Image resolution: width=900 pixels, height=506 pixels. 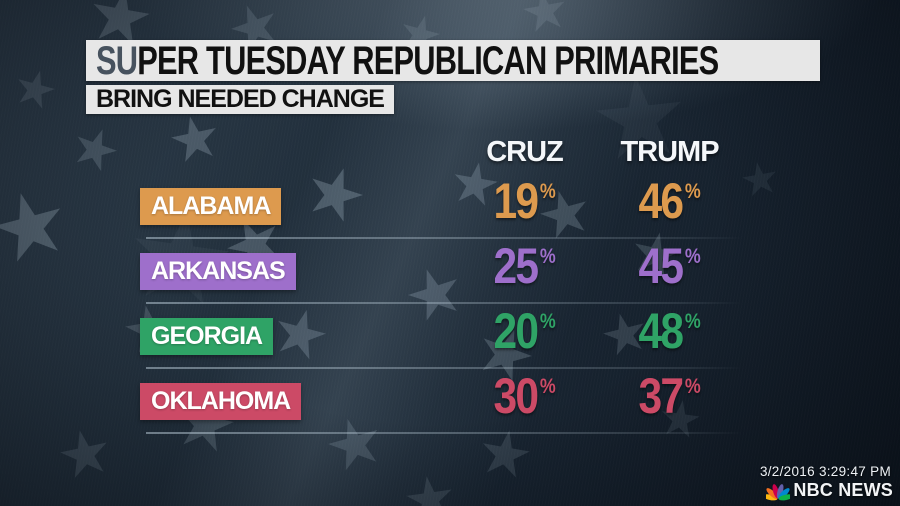 I want to click on nbc-news-bug: NBC NEWS, so click(x=829, y=490).